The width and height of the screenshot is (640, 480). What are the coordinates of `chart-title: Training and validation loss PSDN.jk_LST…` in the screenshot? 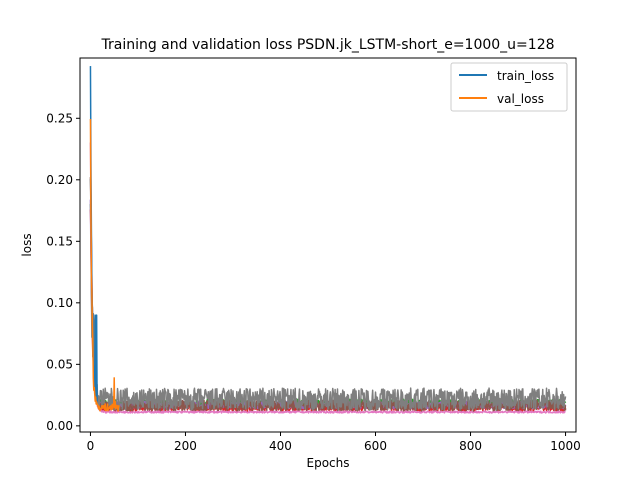 It's located at (327, 45).